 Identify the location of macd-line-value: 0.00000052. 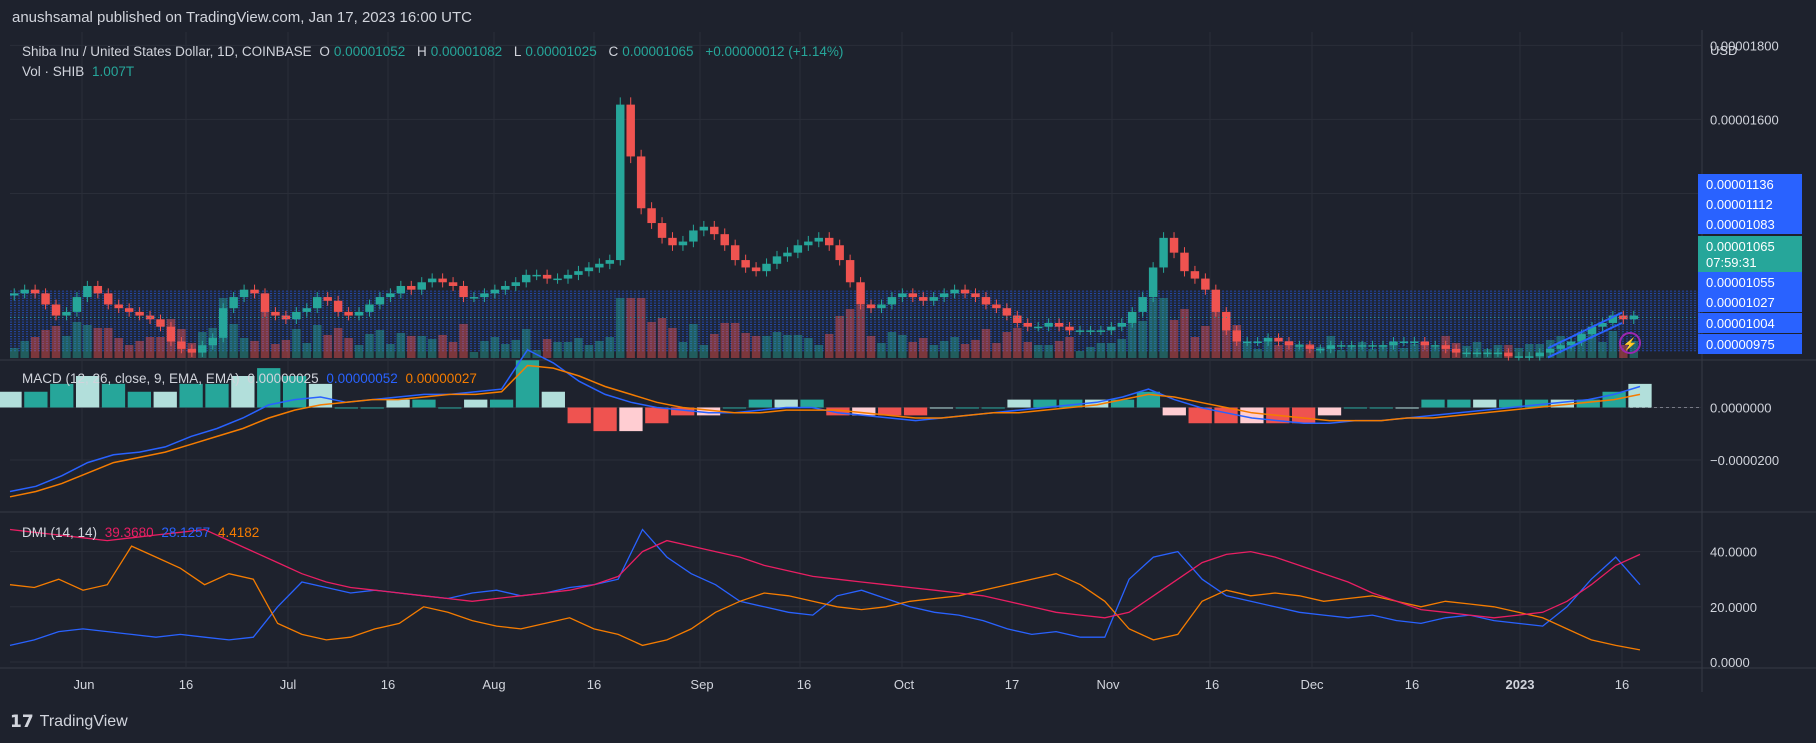
(362, 378).